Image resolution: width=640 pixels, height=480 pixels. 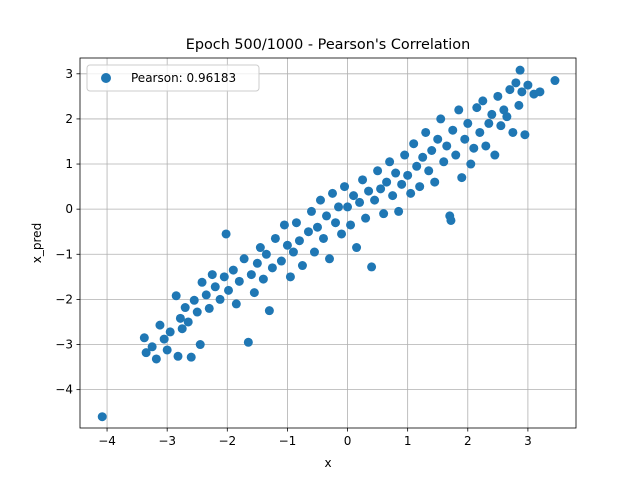 I want to click on x-tick-label: 3, so click(x=528, y=441).